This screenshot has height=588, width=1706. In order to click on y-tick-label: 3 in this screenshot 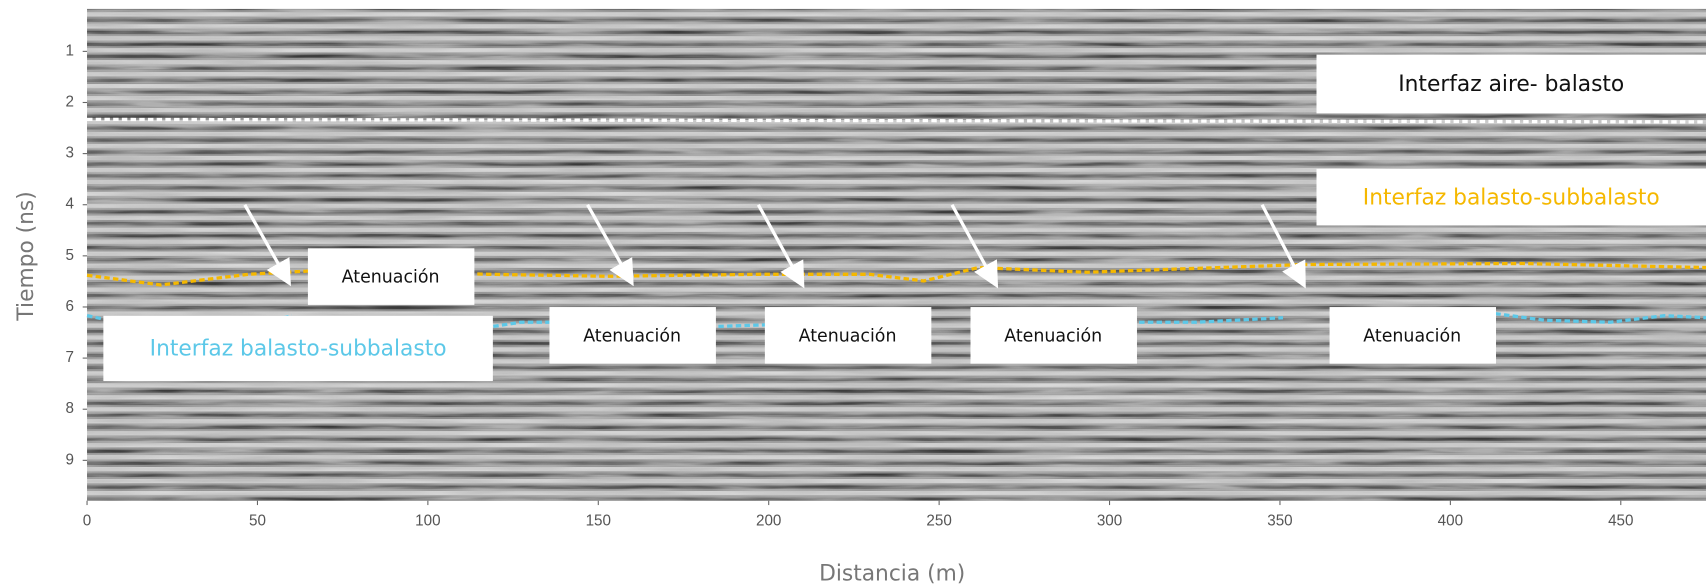, I will do `click(70, 153)`.